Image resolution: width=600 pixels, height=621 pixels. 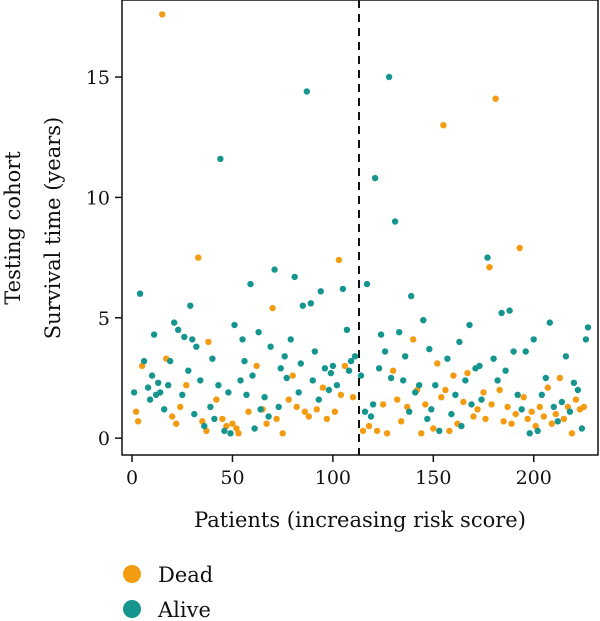 What do you see at coordinates (185, 575) in the screenshot?
I see `legend-label-dead: Dead` at bounding box center [185, 575].